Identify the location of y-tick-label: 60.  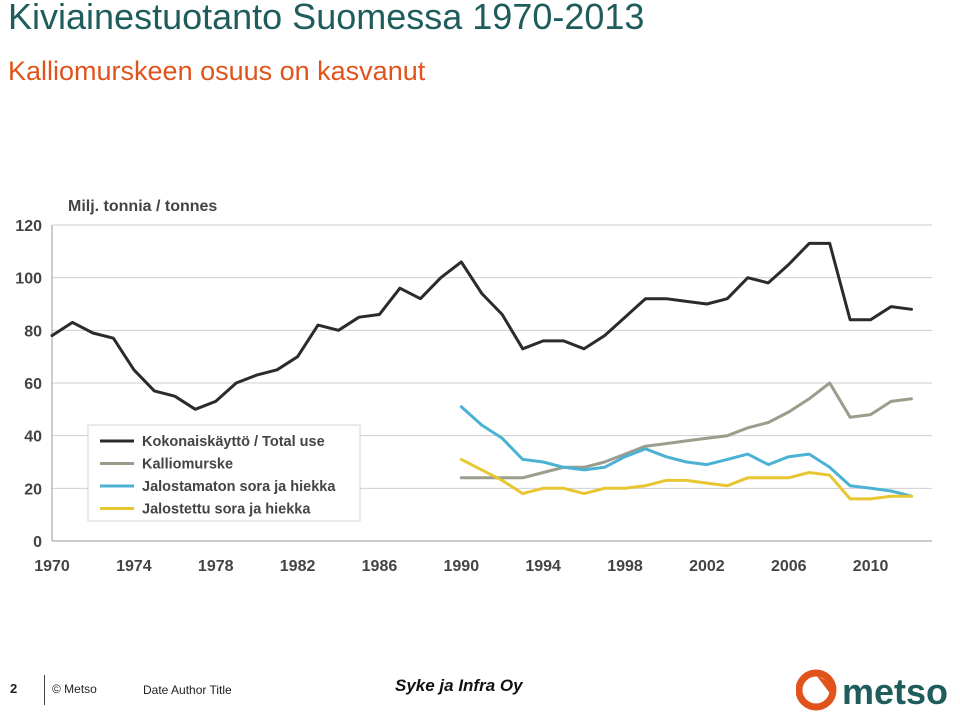
(33, 384).